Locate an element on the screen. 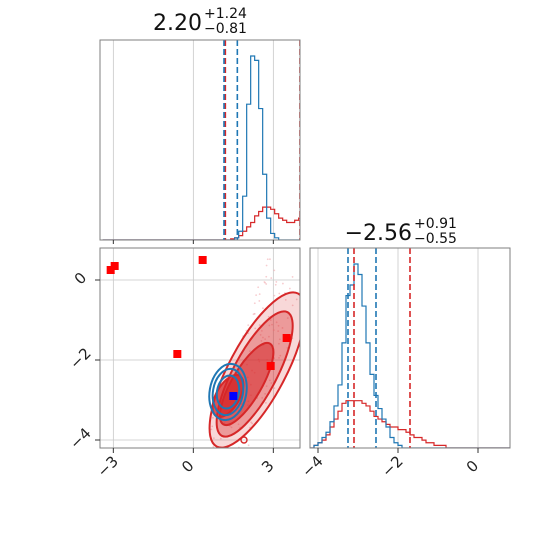  hist-p2-series-group is located at coordinates (410, 348).